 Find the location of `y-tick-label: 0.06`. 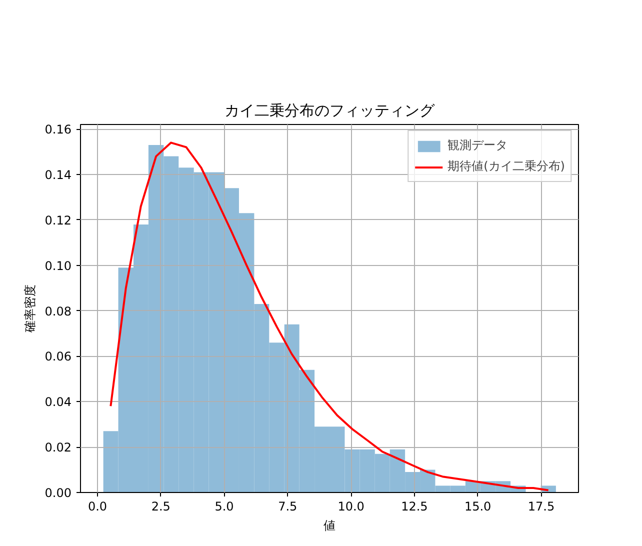

y-tick-label: 0.06 is located at coordinates (58, 357).